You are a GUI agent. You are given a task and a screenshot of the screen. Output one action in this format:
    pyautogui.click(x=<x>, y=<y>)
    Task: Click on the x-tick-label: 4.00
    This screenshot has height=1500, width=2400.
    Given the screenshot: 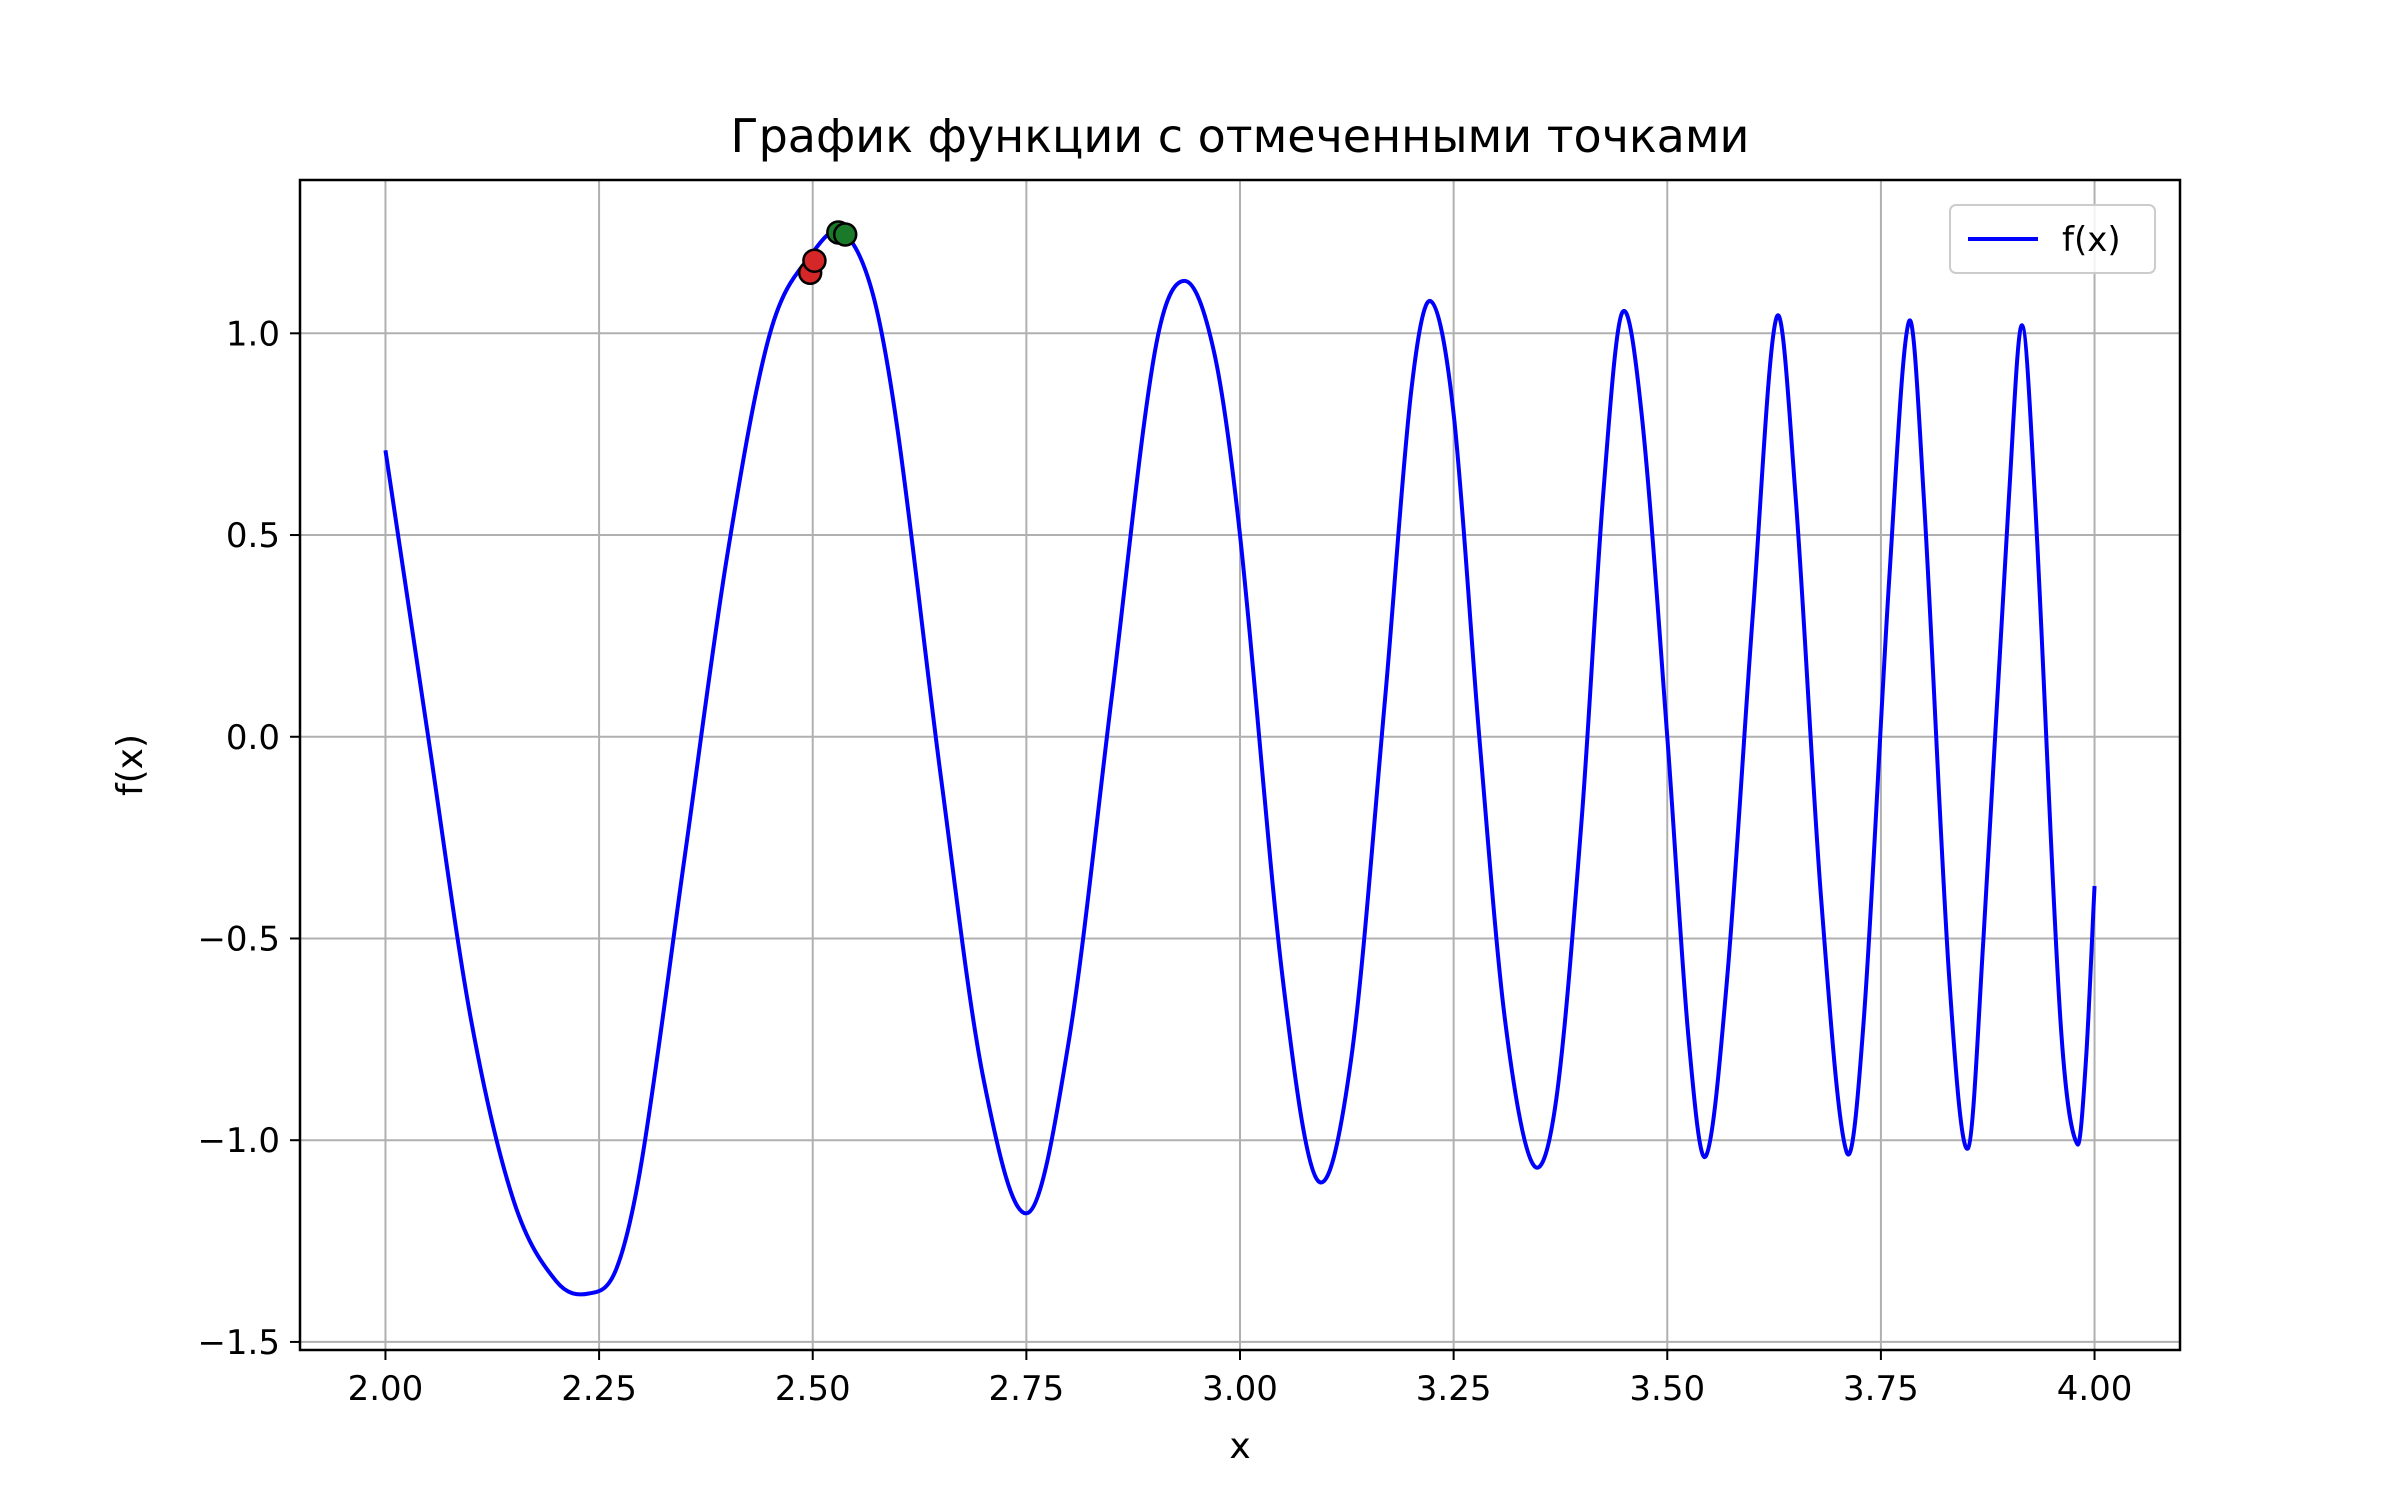 What is the action you would take?
    pyautogui.click(x=2095, y=1389)
    